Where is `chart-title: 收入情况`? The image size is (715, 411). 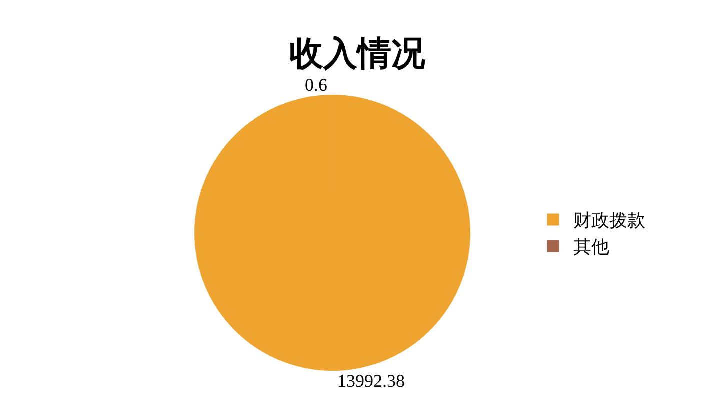 chart-title: 收入情况 is located at coordinates (358, 54).